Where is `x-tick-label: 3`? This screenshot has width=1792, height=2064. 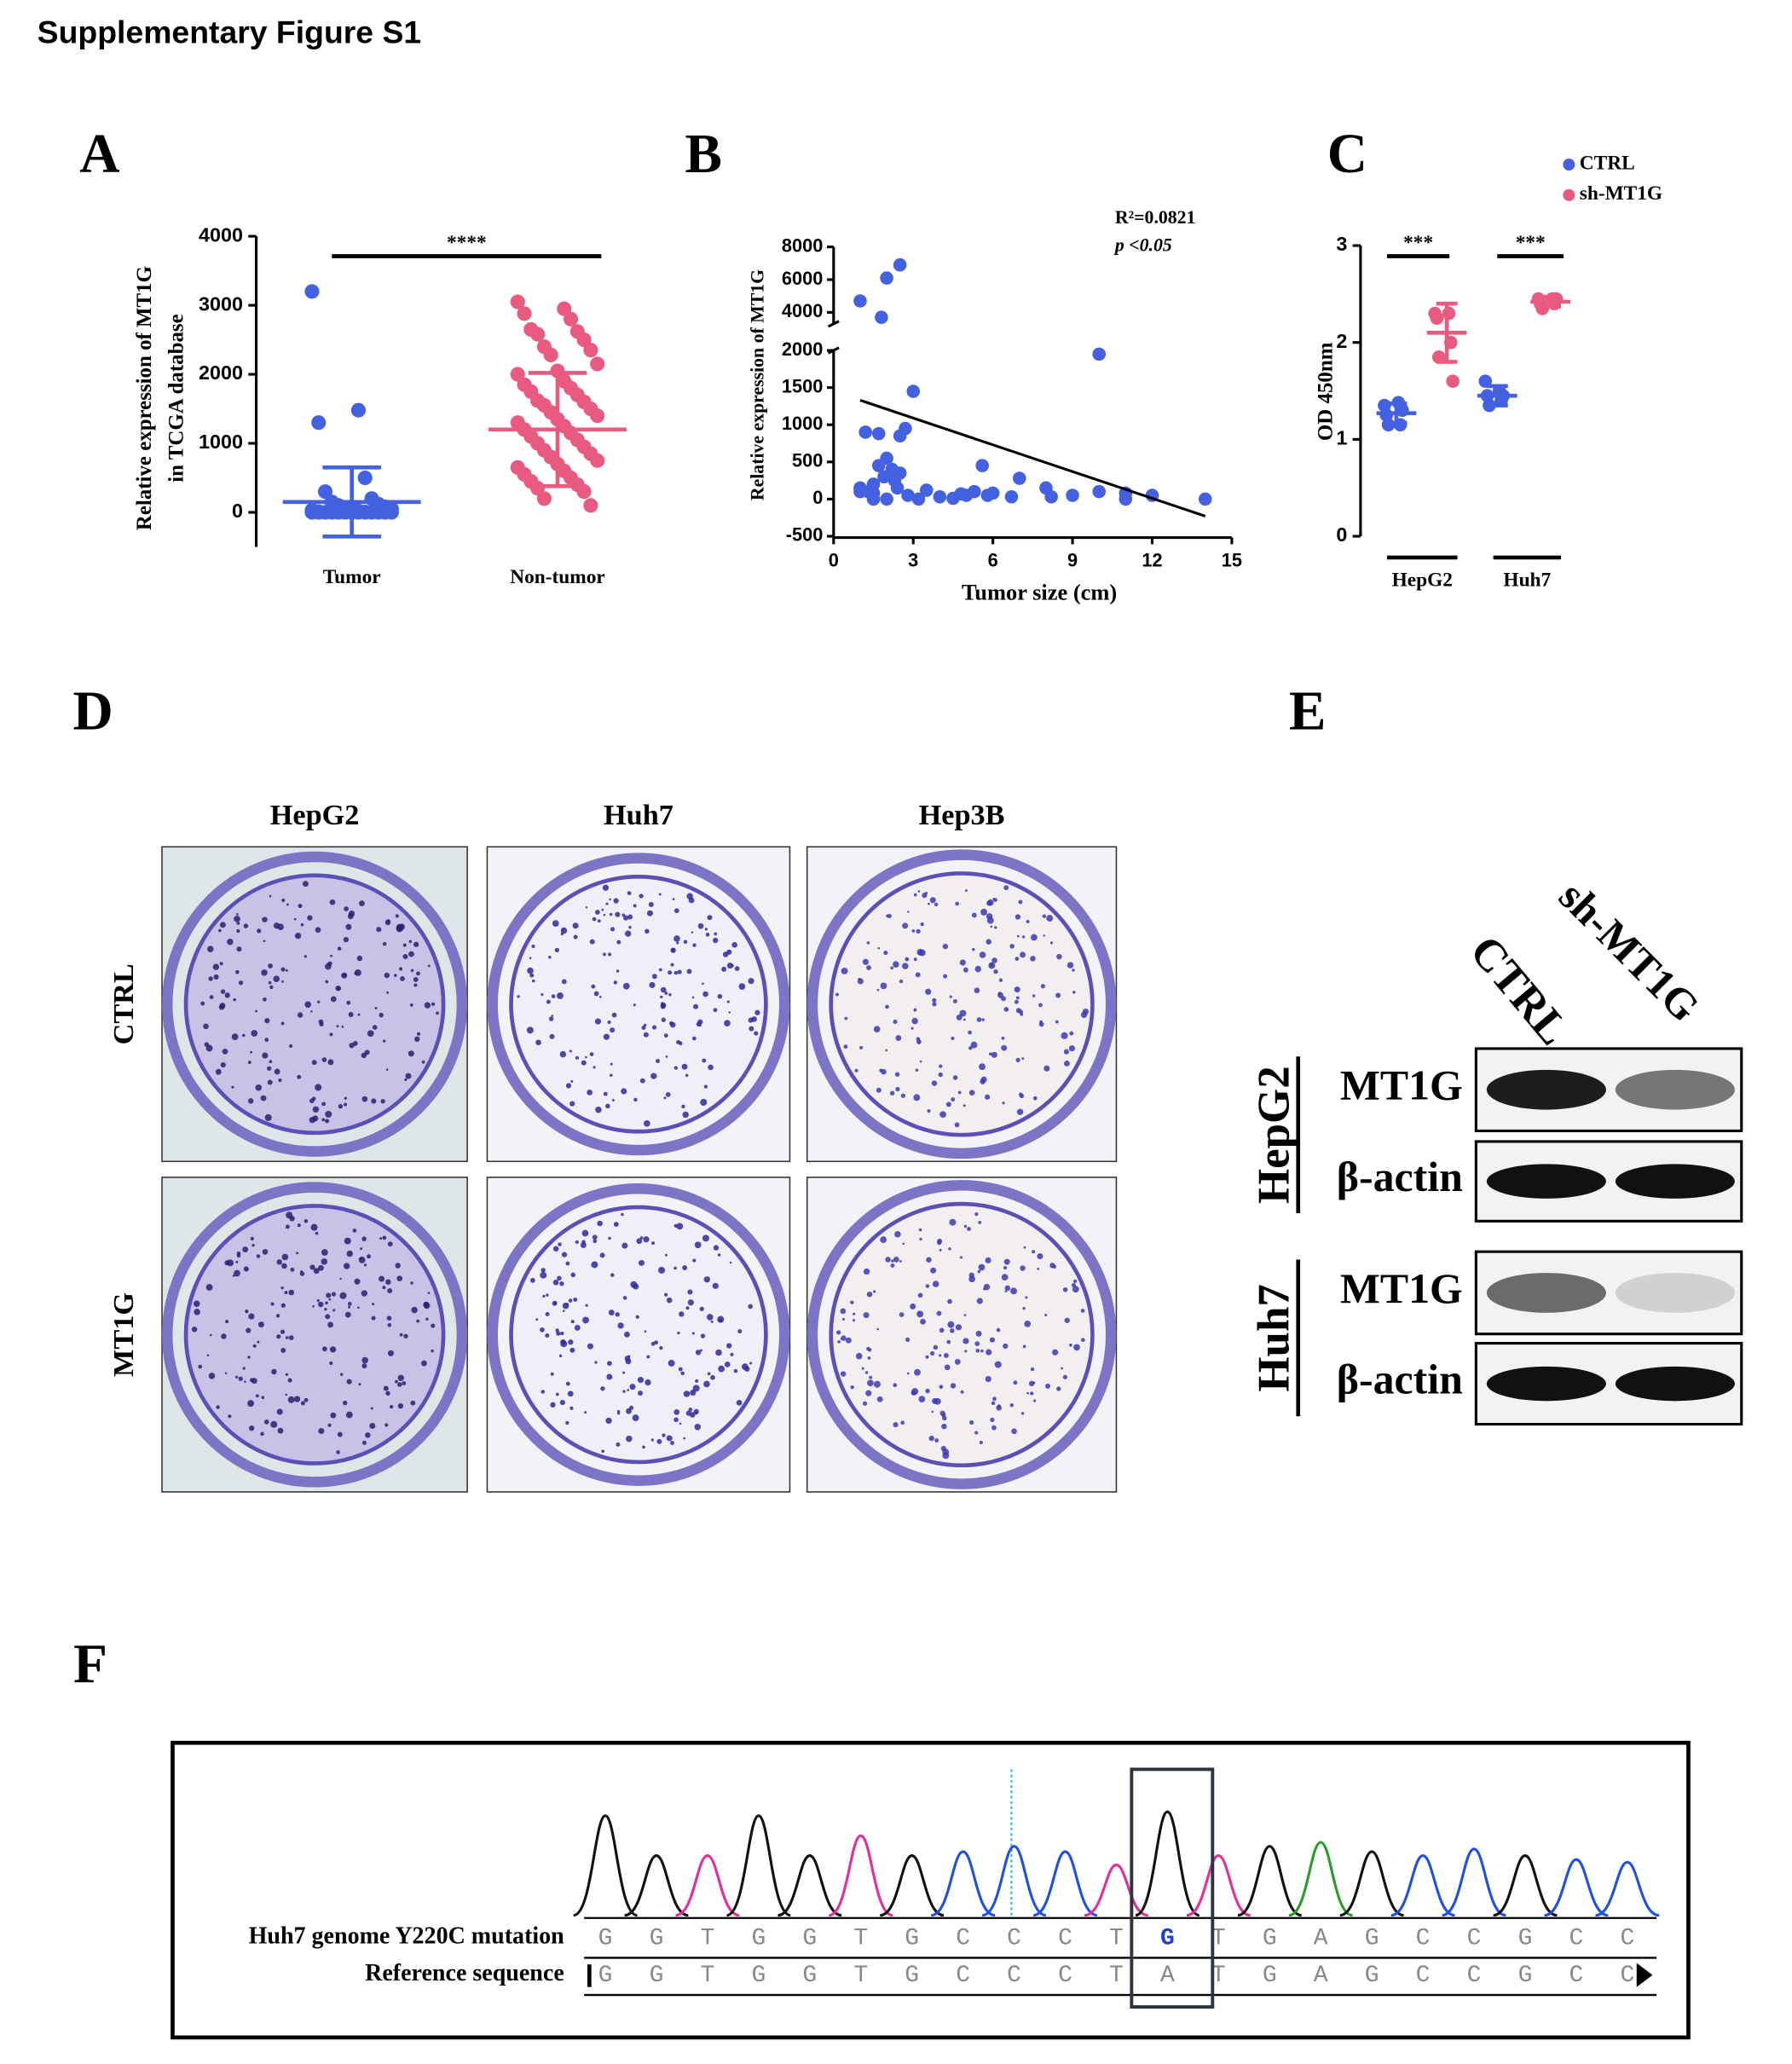
x-tick-label: 3 is located at coordinates (913, 559).